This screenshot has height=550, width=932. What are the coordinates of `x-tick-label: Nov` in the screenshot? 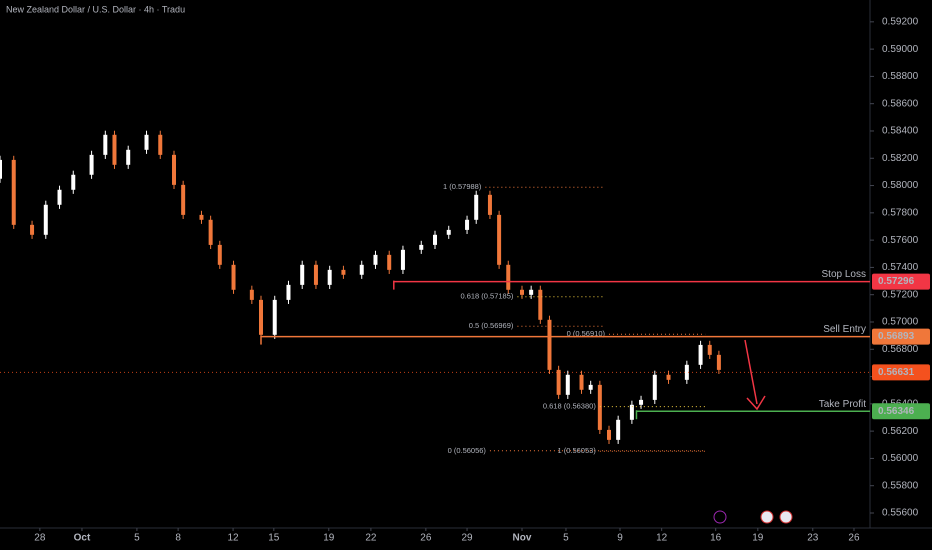 It's located at (522, 538).